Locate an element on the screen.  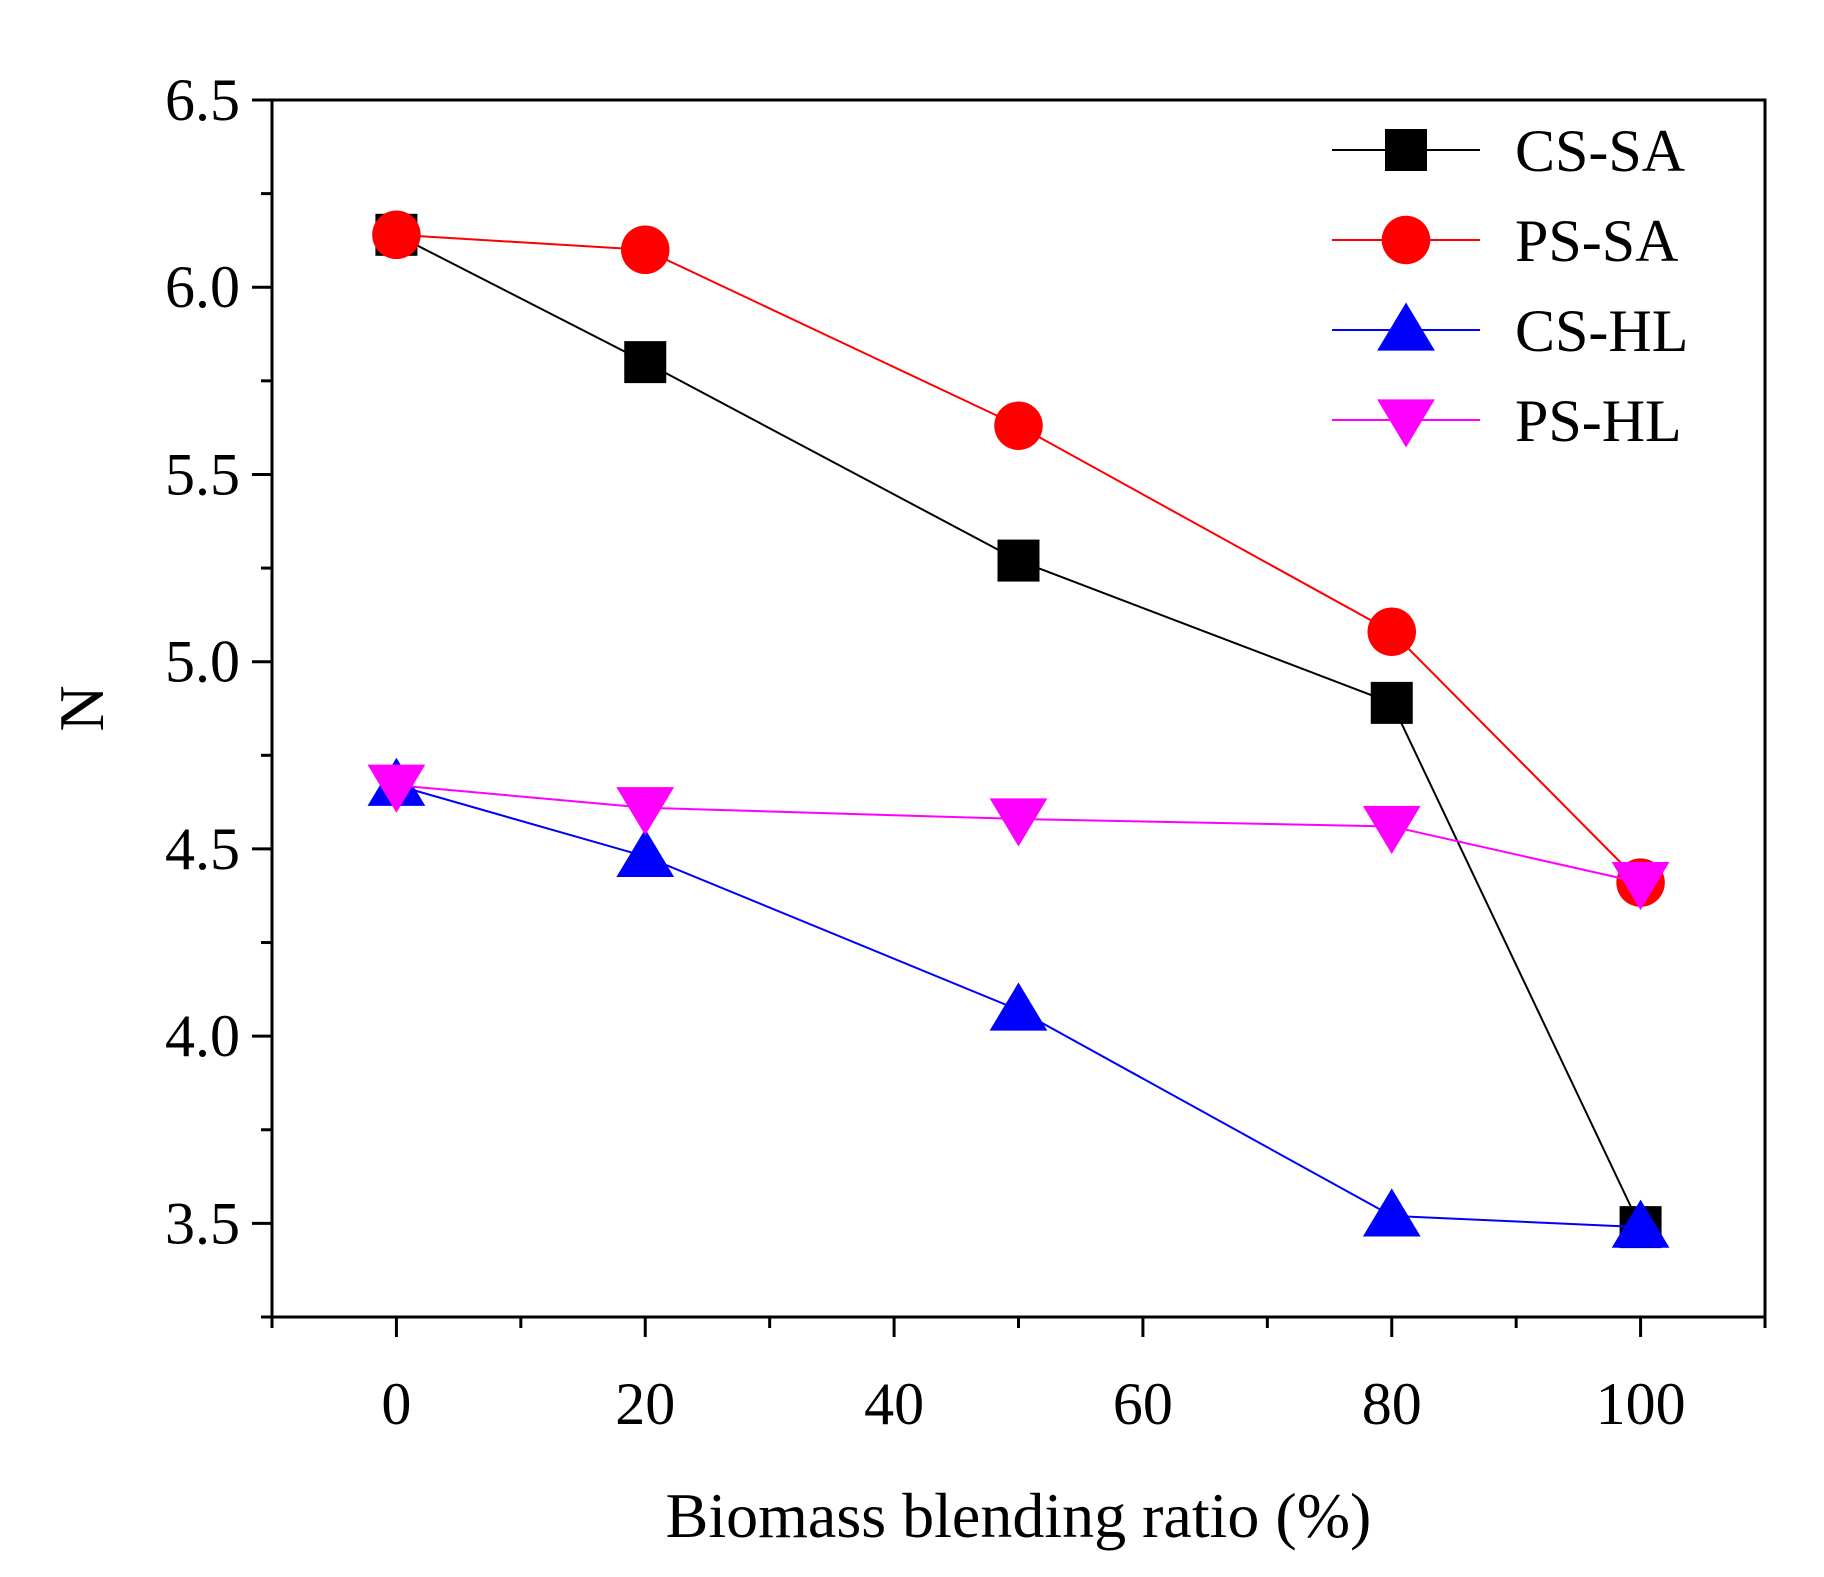
x-tick-label: 60 is located at coordinates (1143, 1404).